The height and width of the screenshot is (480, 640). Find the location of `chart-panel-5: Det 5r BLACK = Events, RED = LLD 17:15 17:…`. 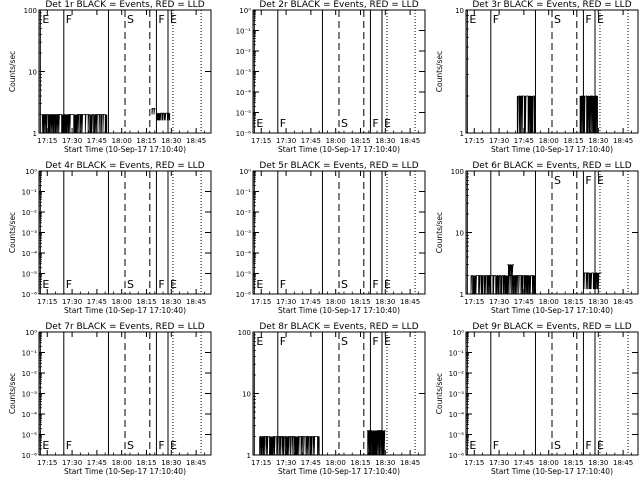

chart-panel-5: Det 5r BLACK = Events, RED = LLD 17:15 17:… is located at coordinates (331, 238).